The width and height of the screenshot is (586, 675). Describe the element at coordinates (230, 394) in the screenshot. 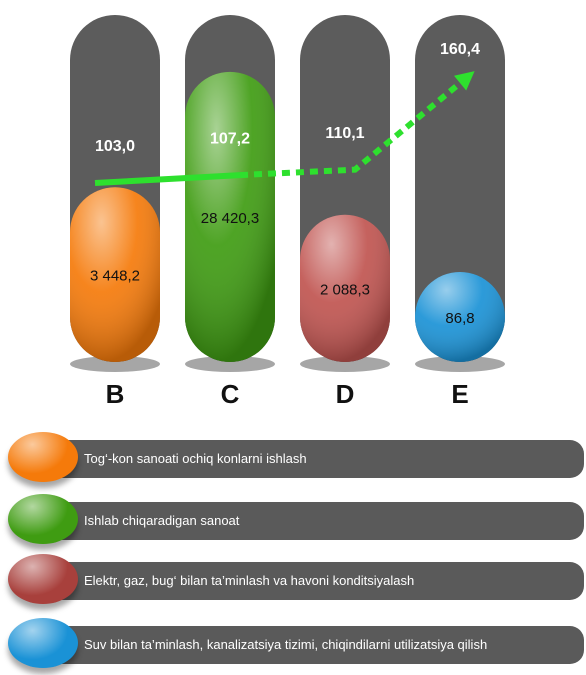

I see `category-label: C` at that location.